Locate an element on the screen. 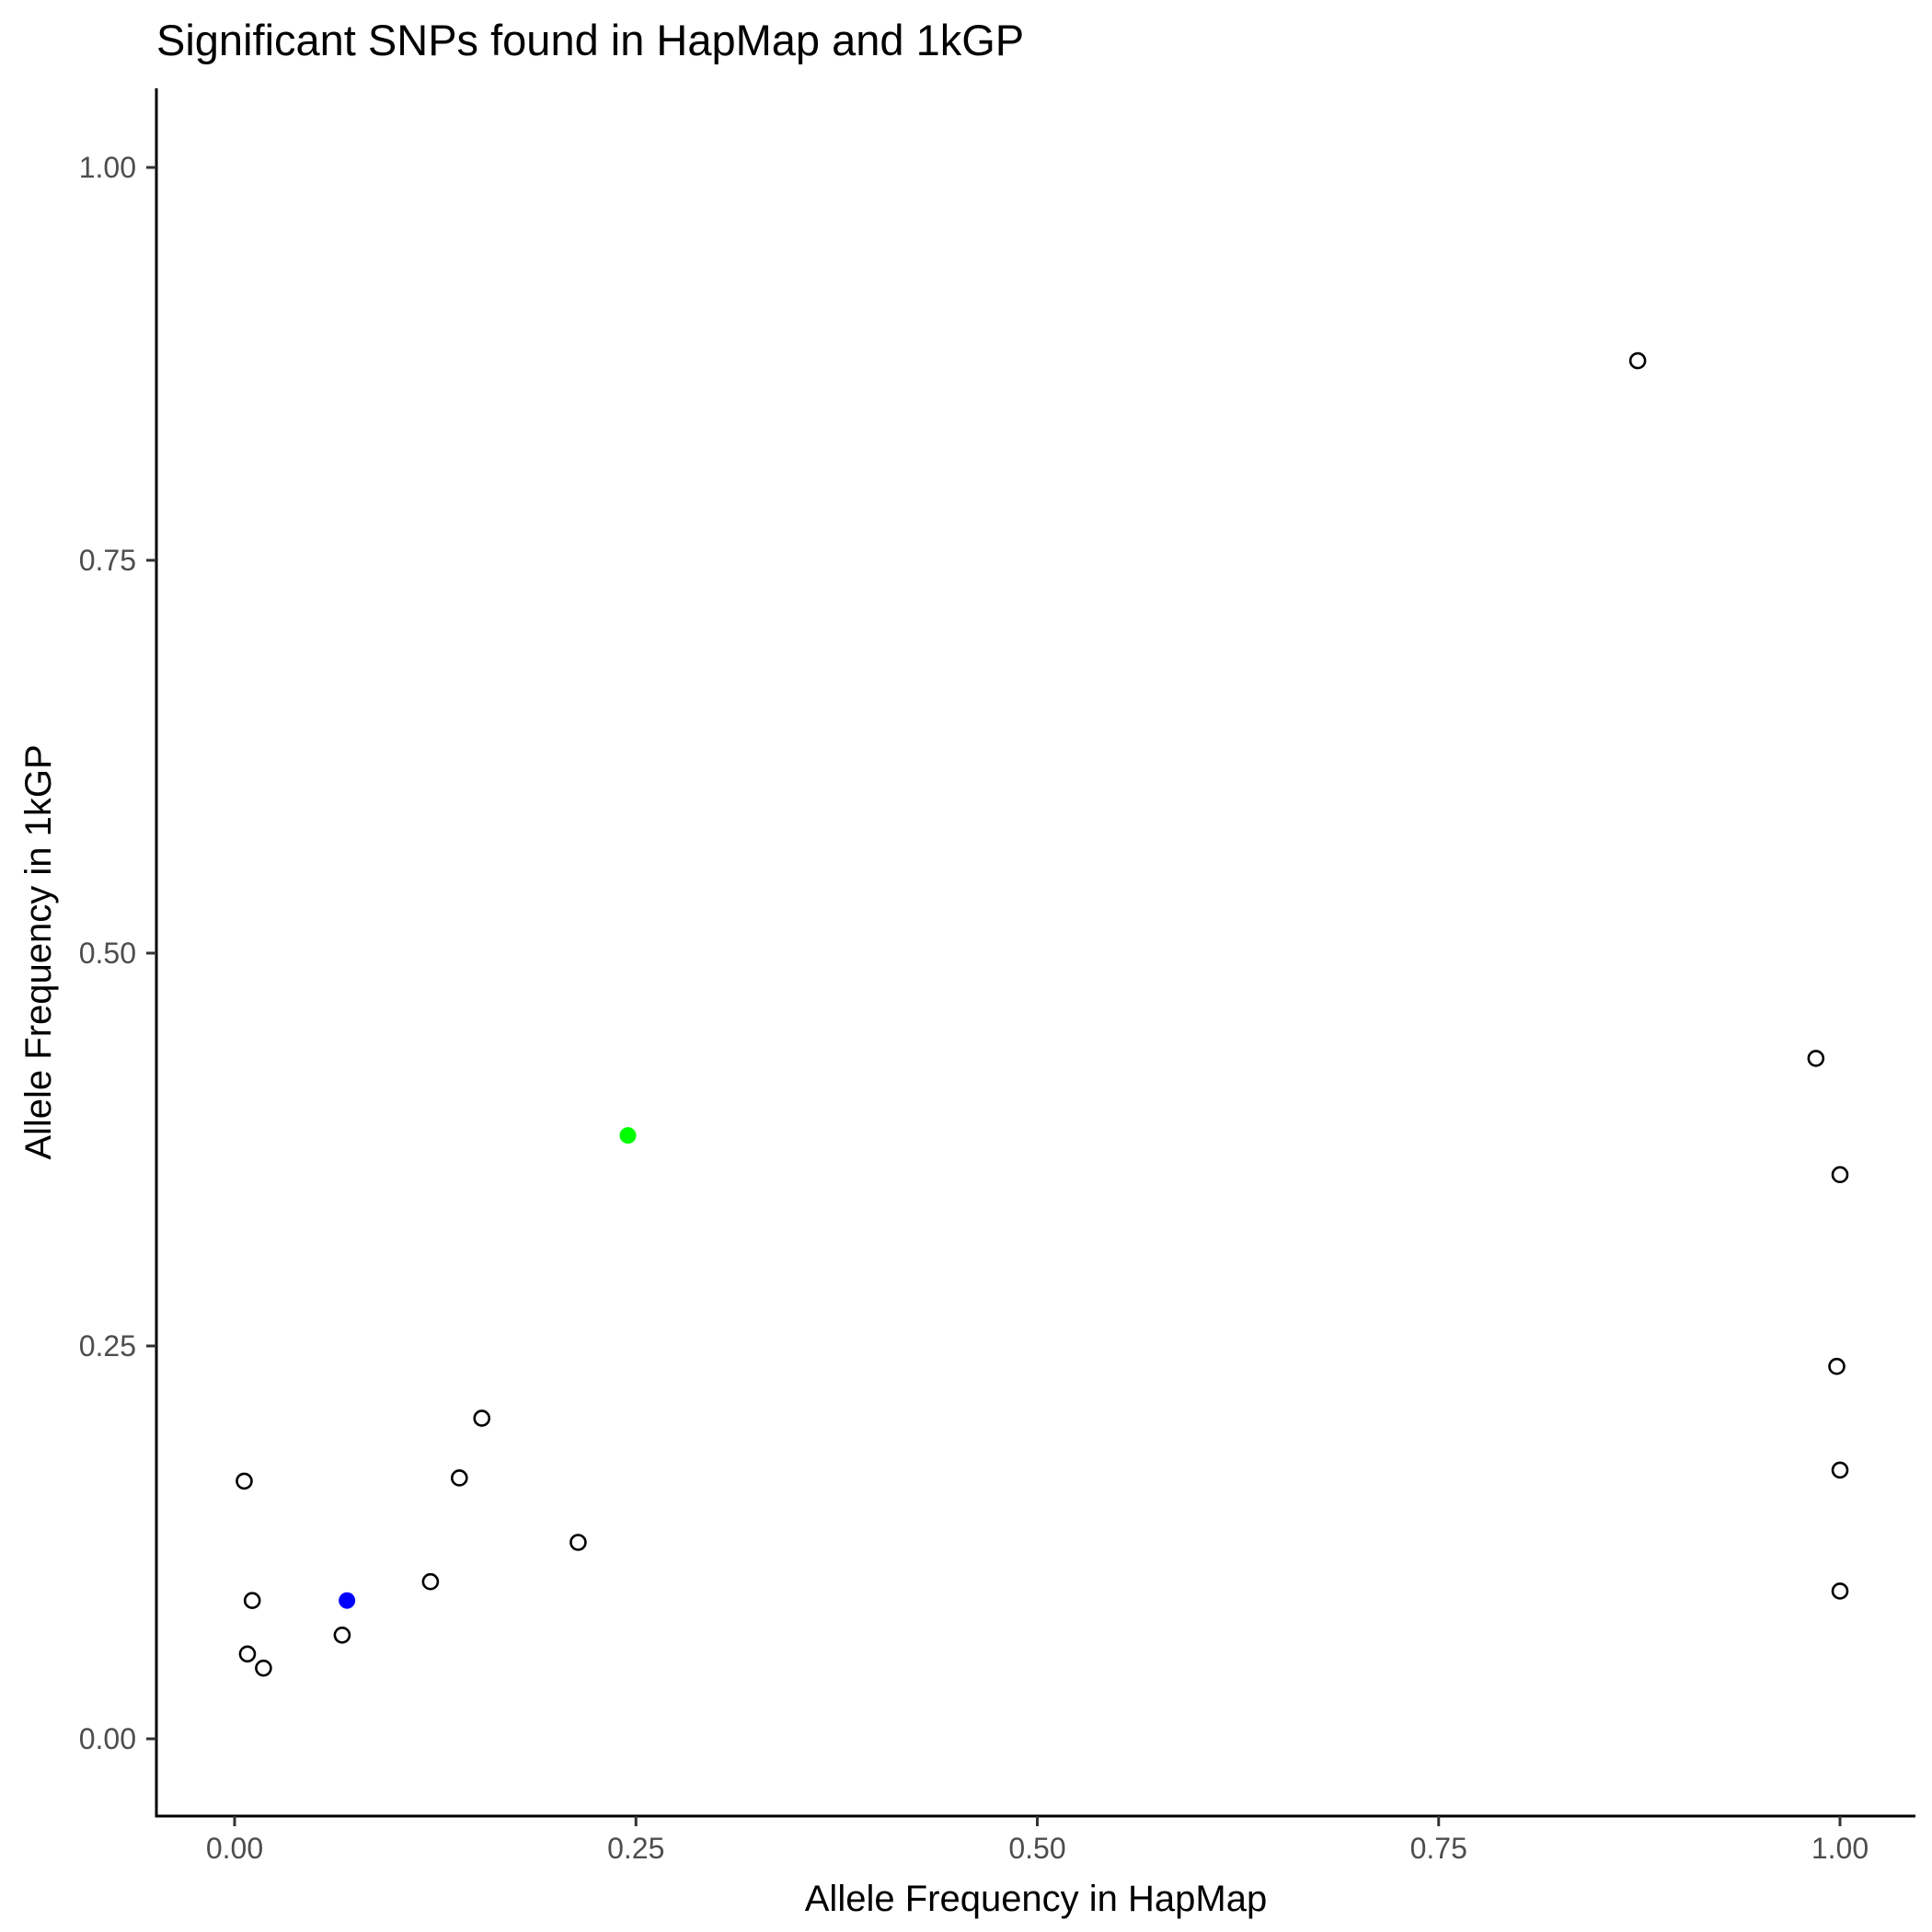 The height and width of the screenshot is (1932, 1932). y-tick-label: 0.00 is located at coordinates (107, 1738).